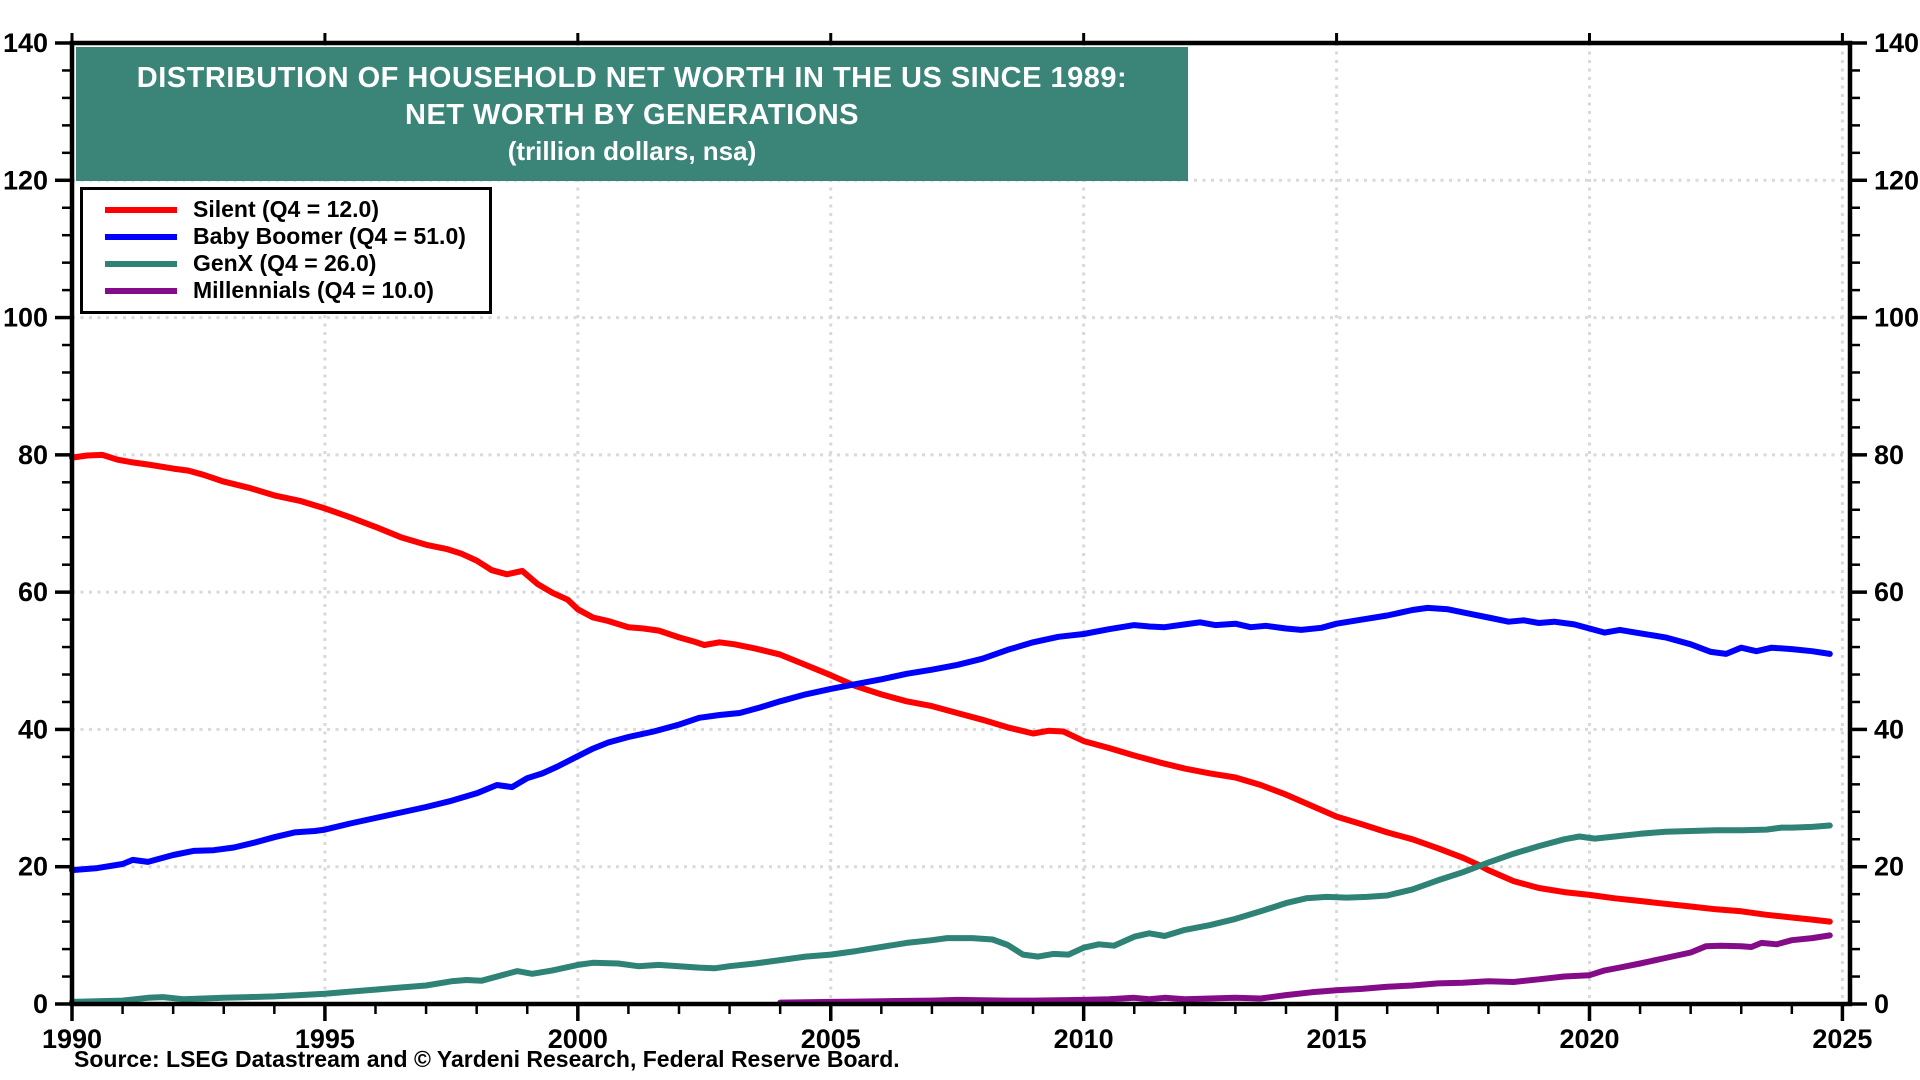  I want to click on y-axis-label-right: 140, so click(1896, 43).